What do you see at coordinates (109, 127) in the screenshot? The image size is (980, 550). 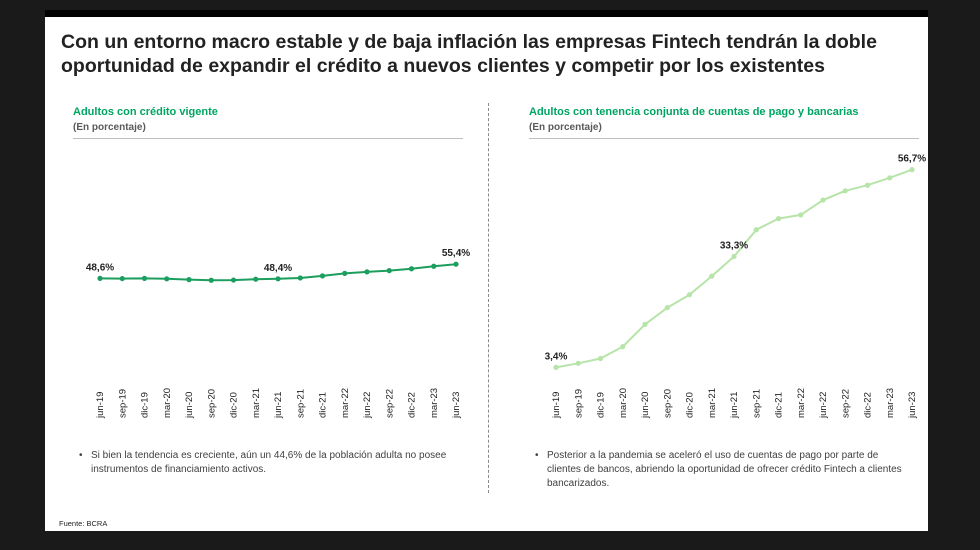 I see `panel-1-subtitle: (En porcentaje)` at bounding box center [109, 127].